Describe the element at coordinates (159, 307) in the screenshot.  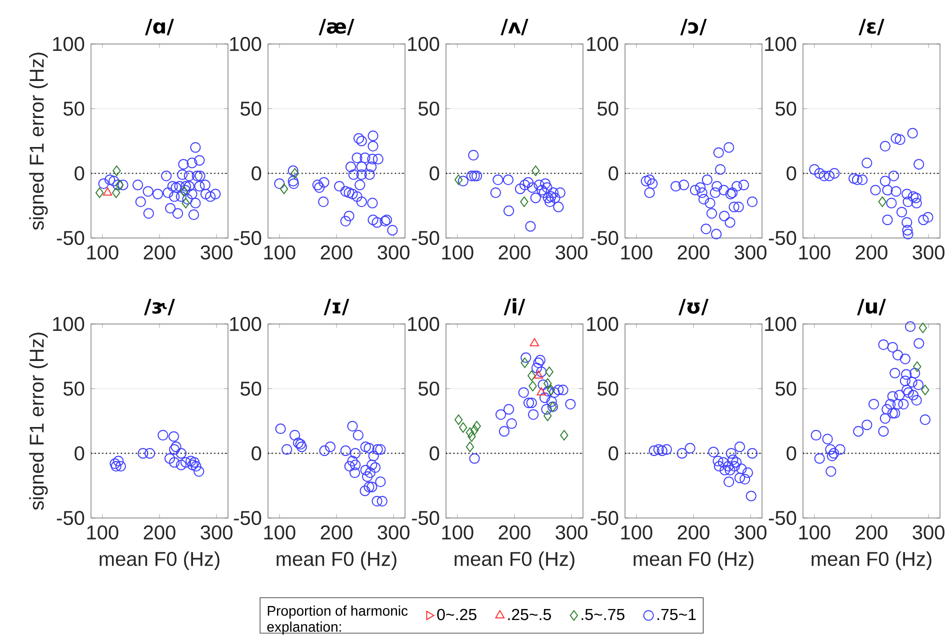
I see `chart-title: /ɝ/` at that location.